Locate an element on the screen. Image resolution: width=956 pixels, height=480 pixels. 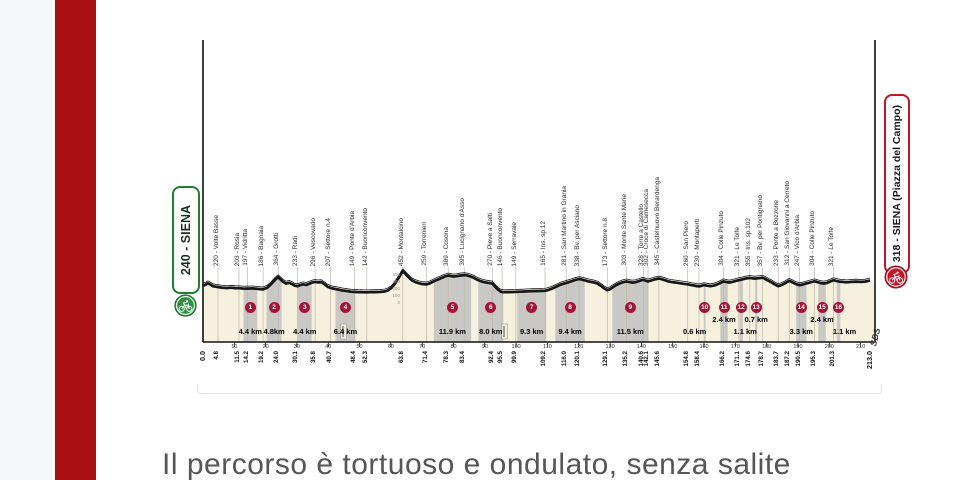
axis-km-label: 135.2 is located at coordinates (625, 359).